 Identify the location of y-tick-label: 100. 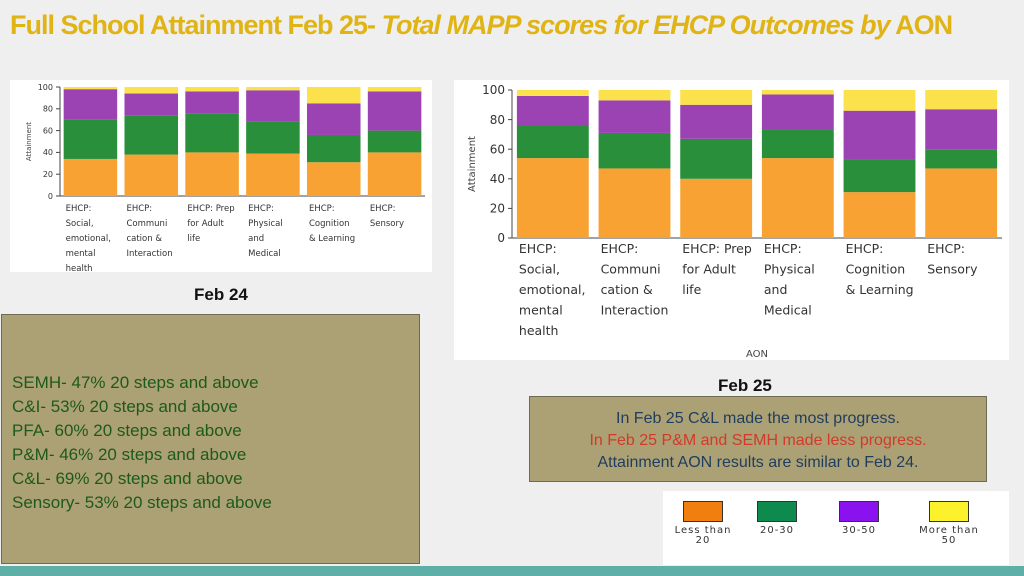
(45, 87).